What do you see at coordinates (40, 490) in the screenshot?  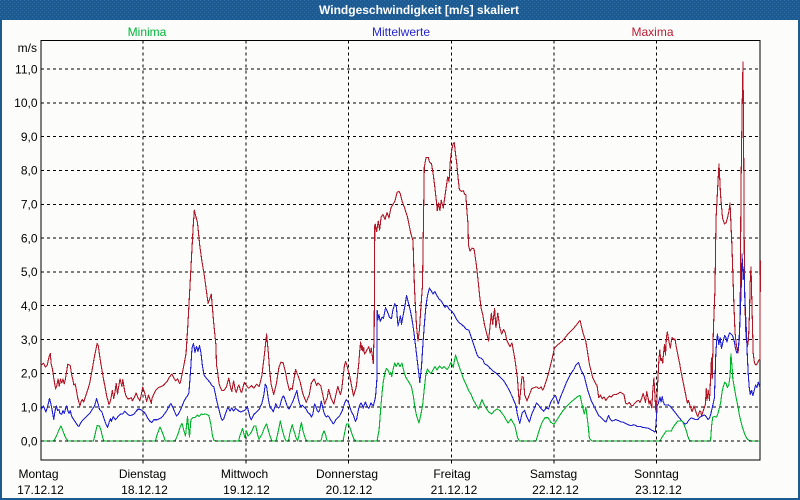 I see `svg-text: 17.12.12` at bounding box center [40, 490].